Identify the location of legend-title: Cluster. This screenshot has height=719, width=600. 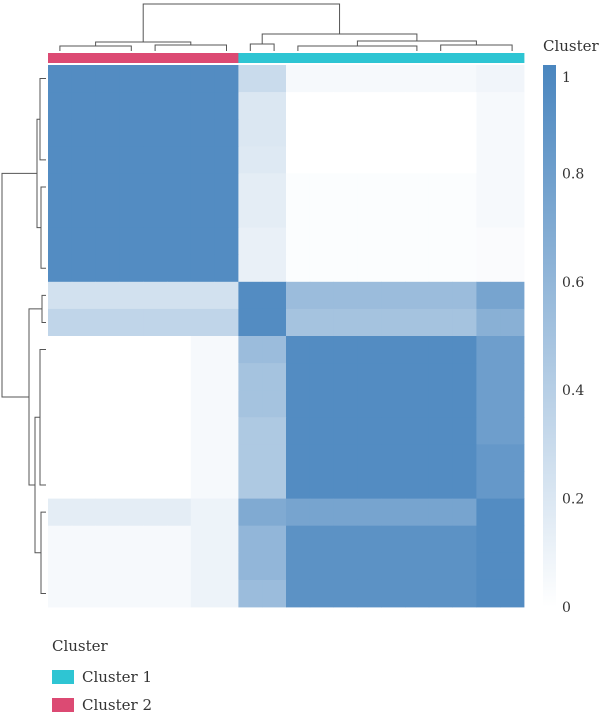
(80, 646).